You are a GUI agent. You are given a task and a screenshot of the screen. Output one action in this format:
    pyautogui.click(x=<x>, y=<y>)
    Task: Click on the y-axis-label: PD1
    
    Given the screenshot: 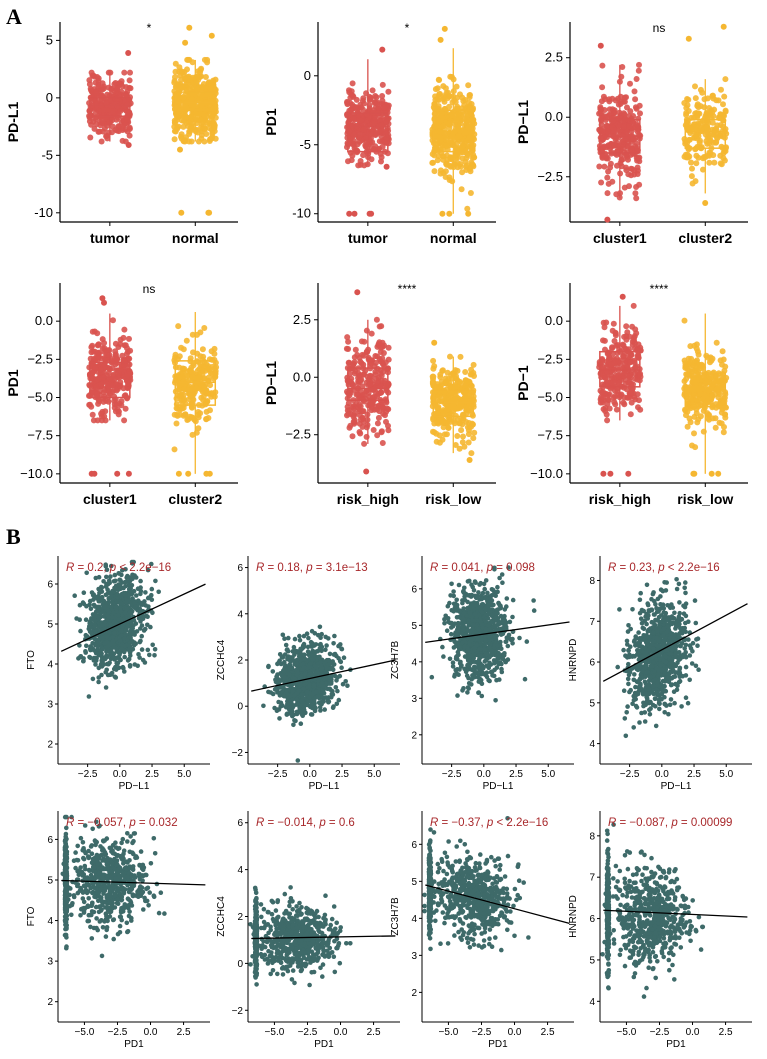 What is the action you would take?
    pyautogui.click(x=13, y=382)
    